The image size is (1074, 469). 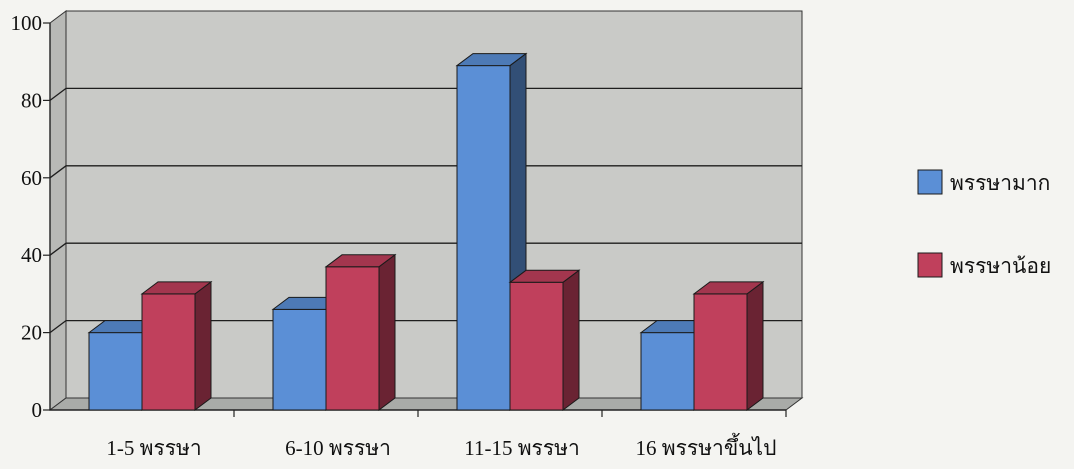 I want to click on y-tick-label: 60, so click(x=31, y=178).